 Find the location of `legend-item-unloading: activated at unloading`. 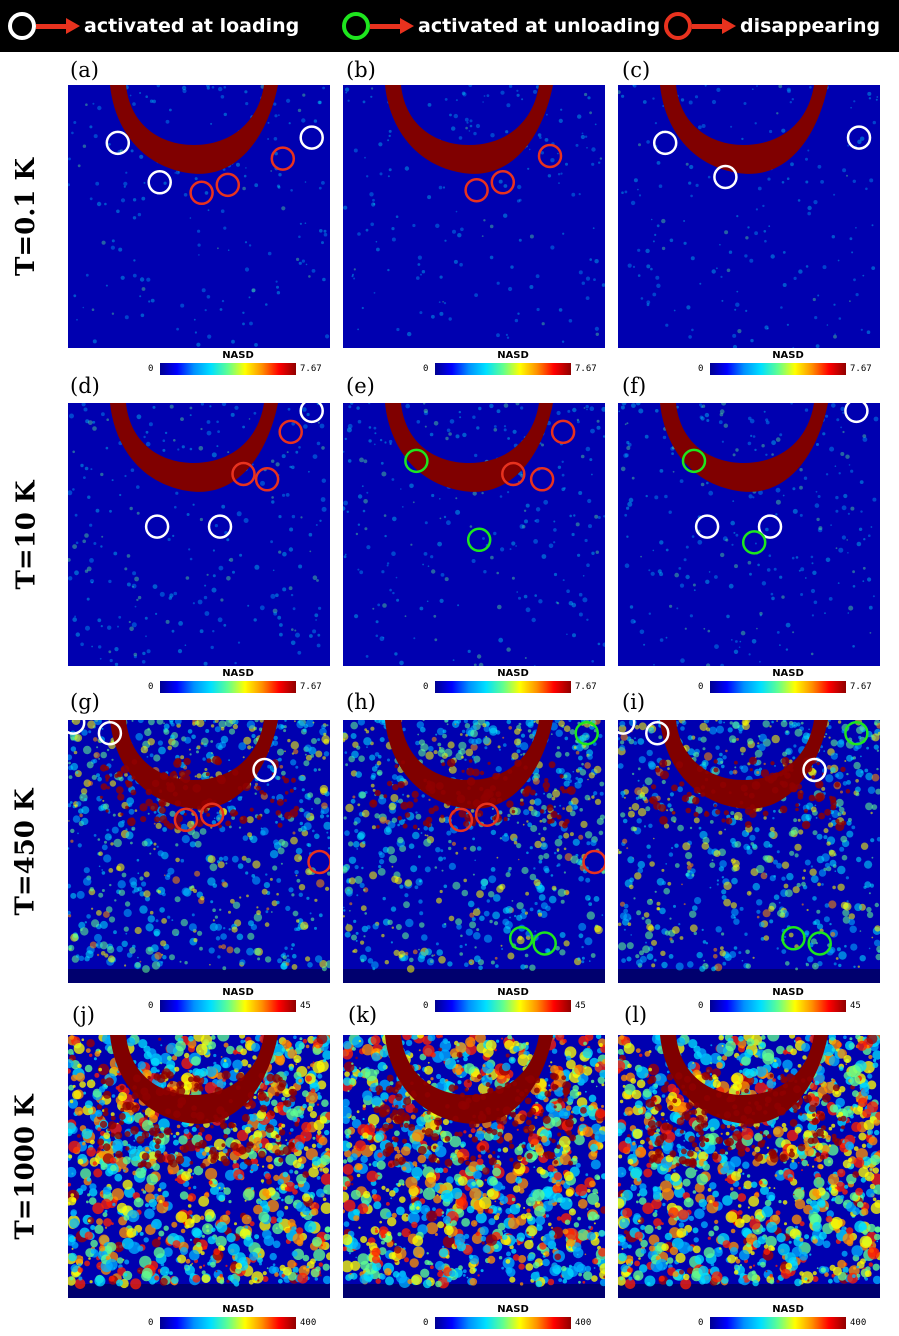

legend-item-unloading: activated at unloading is located at coordinates (501, 26).